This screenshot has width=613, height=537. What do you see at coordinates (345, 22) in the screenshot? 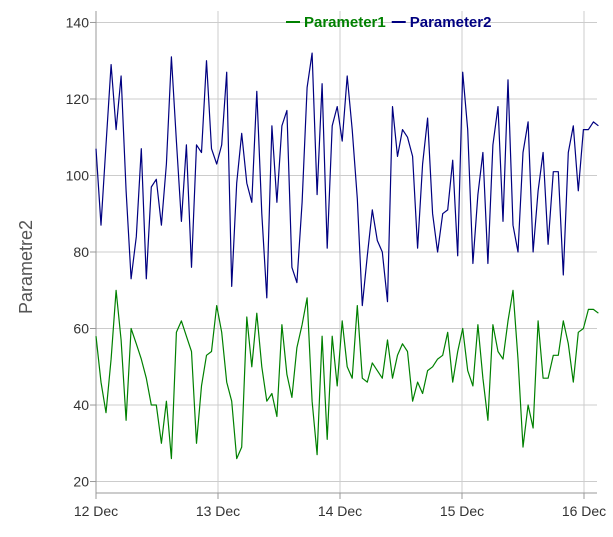
I see `legend-label-parameter1: Parameter1` at bounding box center [345, 22].